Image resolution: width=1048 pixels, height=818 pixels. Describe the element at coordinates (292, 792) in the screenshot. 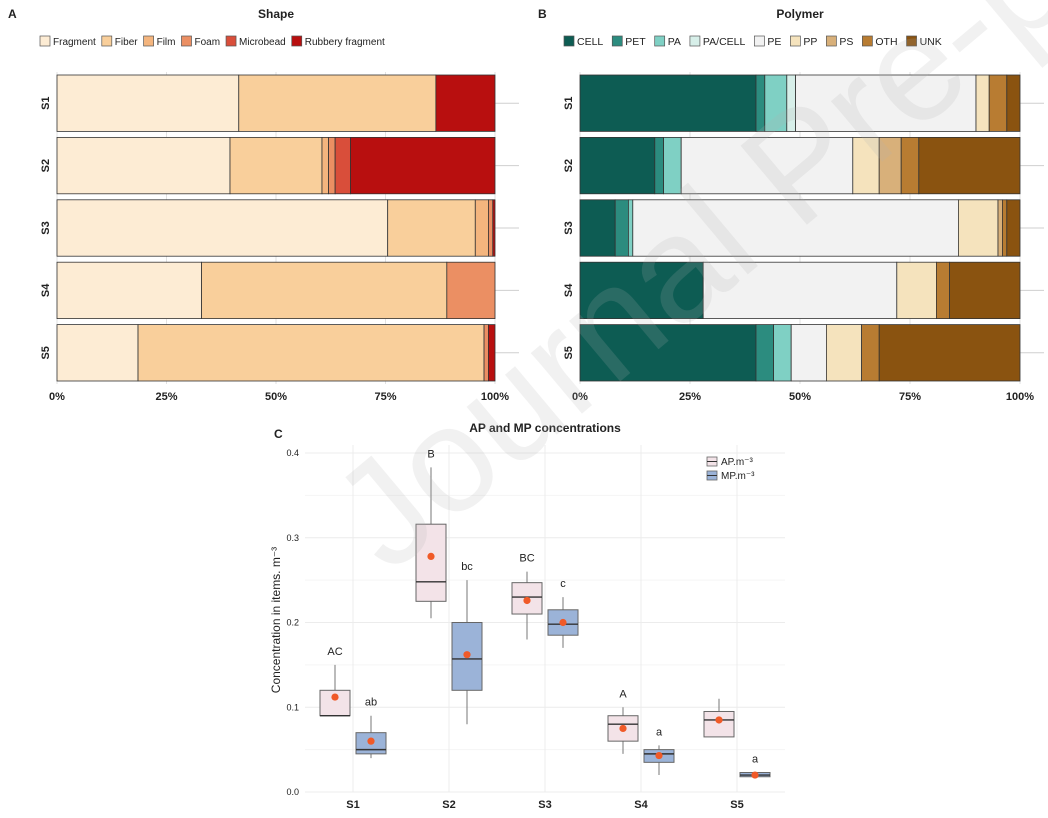

I see `y-tick-label: 0.0` at that location.